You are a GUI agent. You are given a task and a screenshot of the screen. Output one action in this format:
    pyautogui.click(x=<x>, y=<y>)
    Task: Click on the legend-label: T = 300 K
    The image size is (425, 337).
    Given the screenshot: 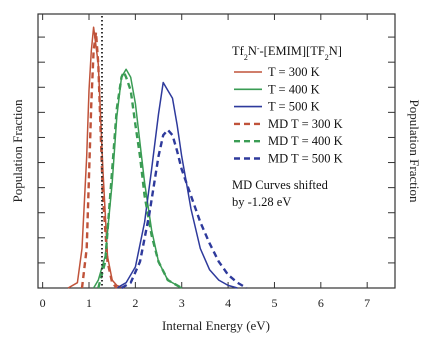 What is the action you would take?
    pyautogui.click(x=294, y=72)
    